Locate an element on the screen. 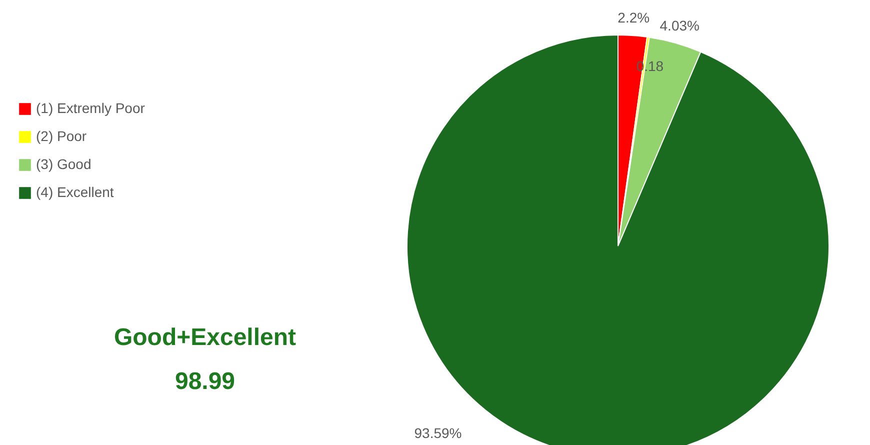 The height and width of the screenshot is (445, 870). text: Good+Excellent is located at coordinates (205, 337).